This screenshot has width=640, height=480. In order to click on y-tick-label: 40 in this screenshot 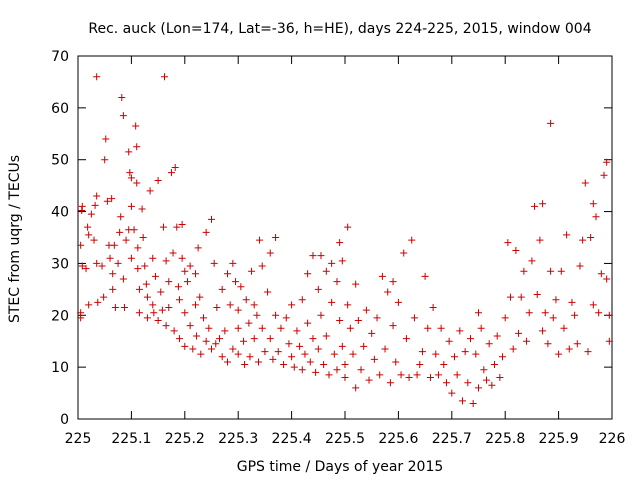, I will do `click(60, 213)`.